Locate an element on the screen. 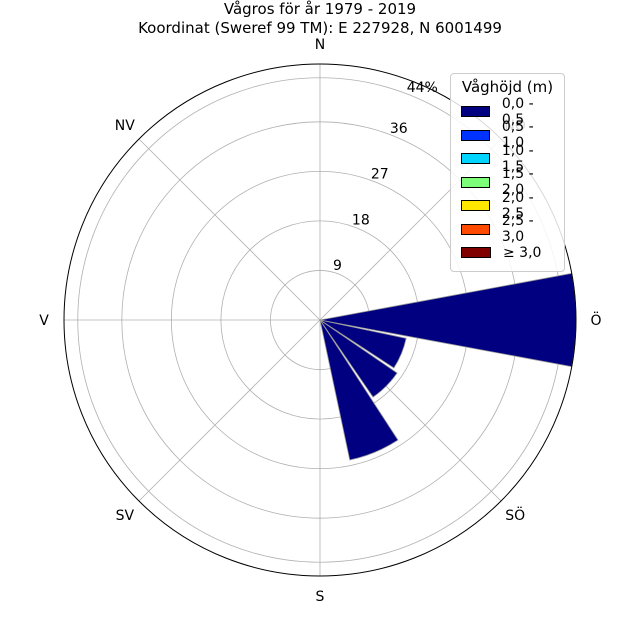 The height and width of the screenshot is (640, 640). legend-label: 2,0 - 2,5 is located at coordinates (517, 205).